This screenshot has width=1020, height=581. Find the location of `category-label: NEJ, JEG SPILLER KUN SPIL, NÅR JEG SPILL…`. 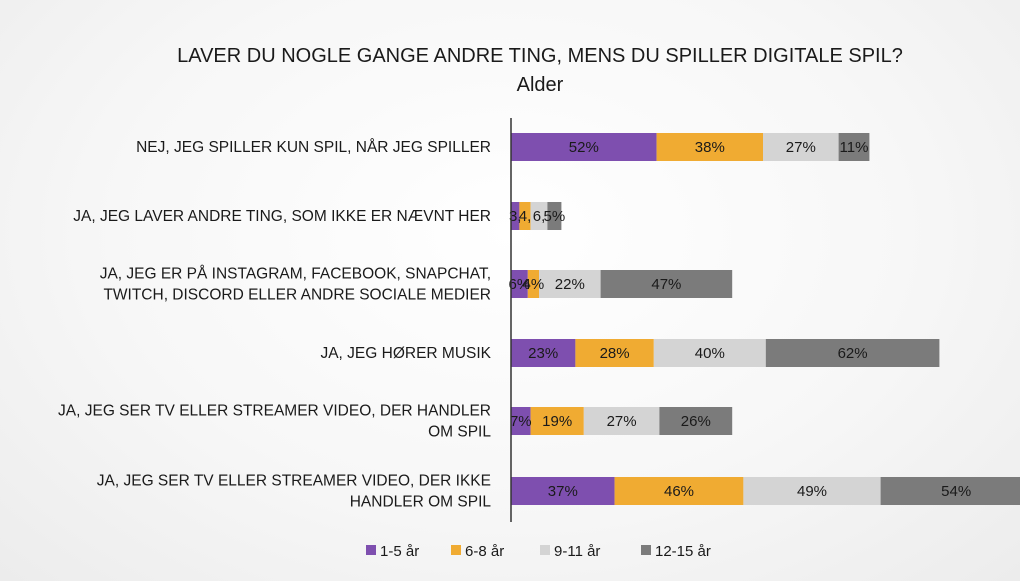

category-label: NEJ, JEG SPILLER KUN SPIL, NÅR JEG SPILL… is located at coordinates (313, 147).